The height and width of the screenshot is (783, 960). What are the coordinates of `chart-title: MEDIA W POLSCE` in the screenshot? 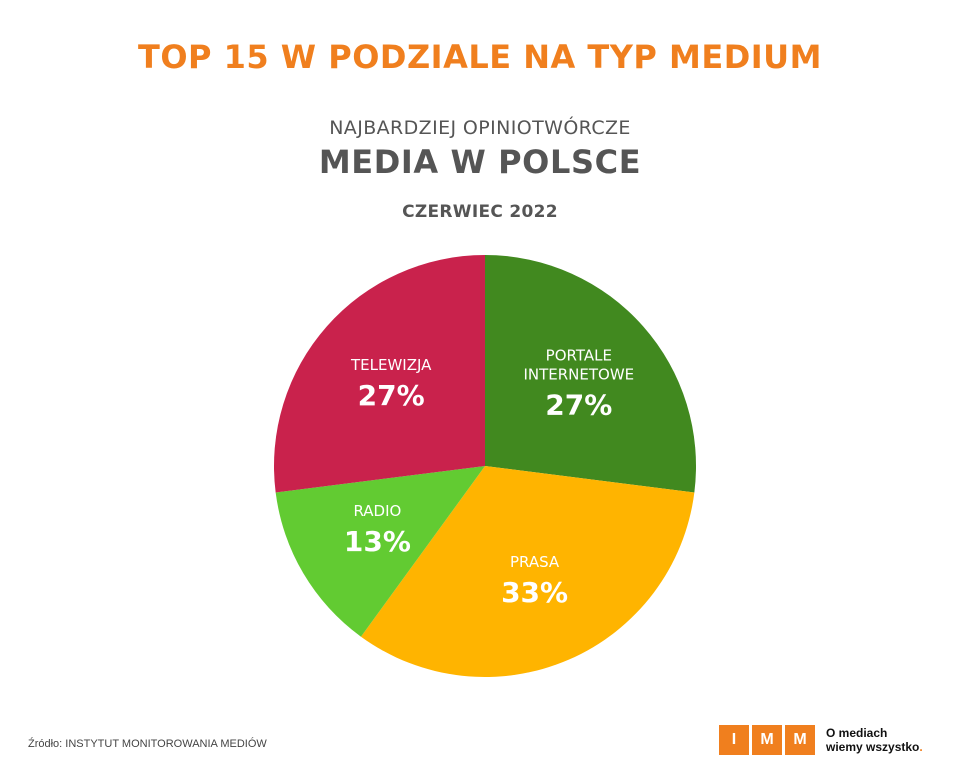 It's located at (480, 162).